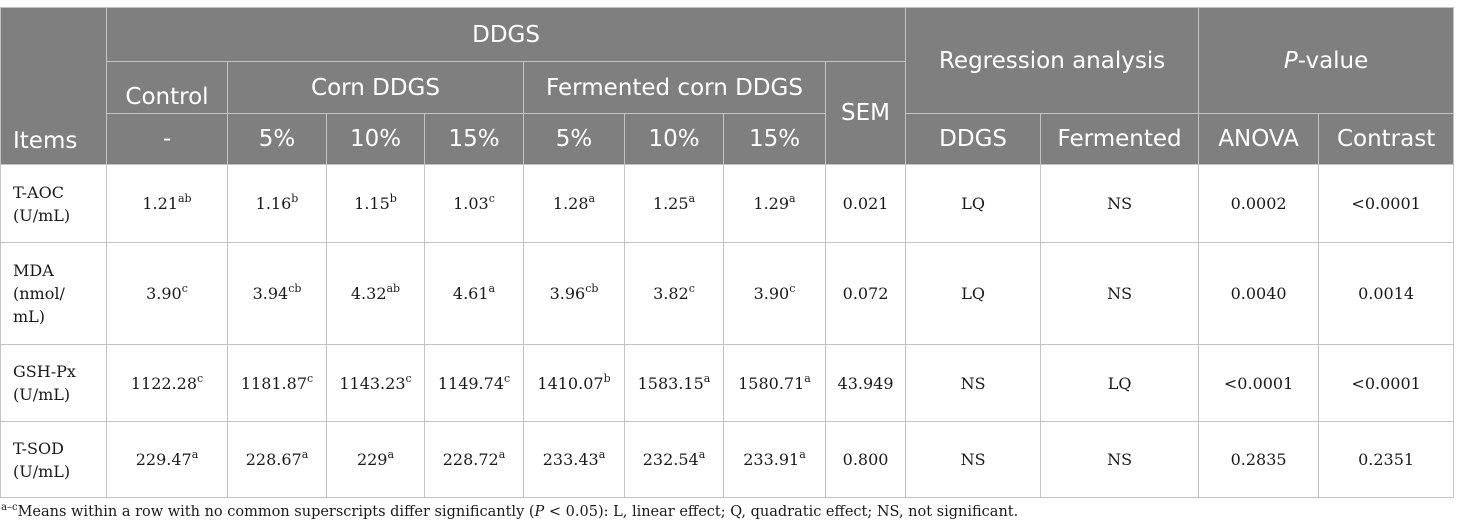 This screenshot has width=1460, height=531. Describe the element at coordinates (1052, 60) in the screenshot. I see `regression-group-header: Regression analysis` at that location.